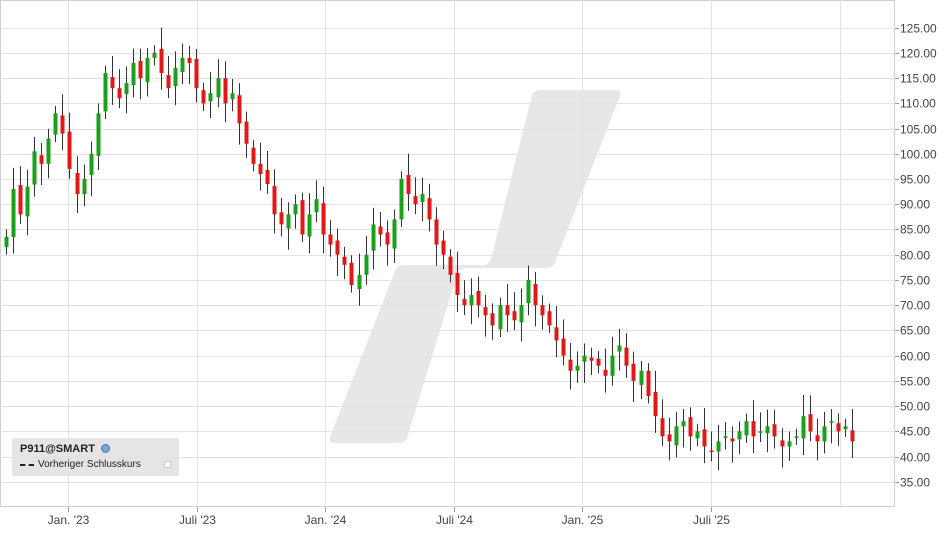 The image size is (948, 539). I want to click on x-tick-label: Juli '24, so click(454, 520).